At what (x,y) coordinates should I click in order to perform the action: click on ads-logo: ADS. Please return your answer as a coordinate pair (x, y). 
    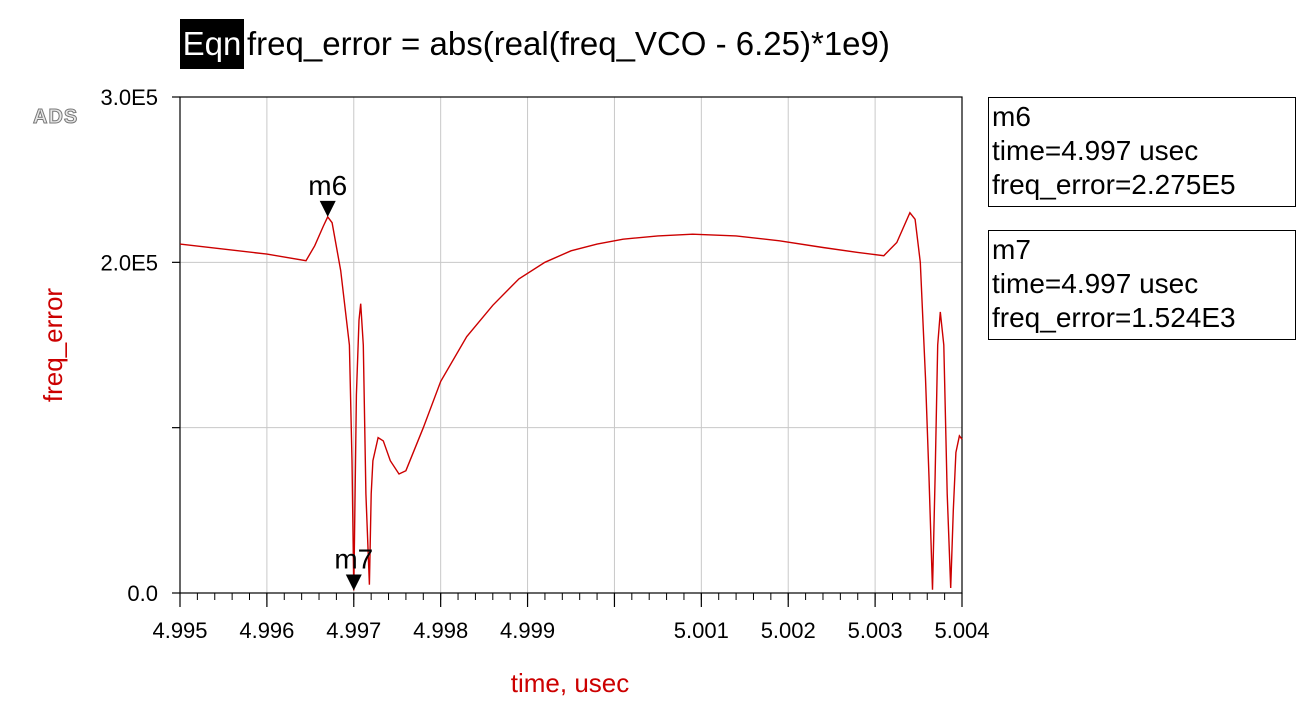
    Looking at the image, I should click on (55, 117).